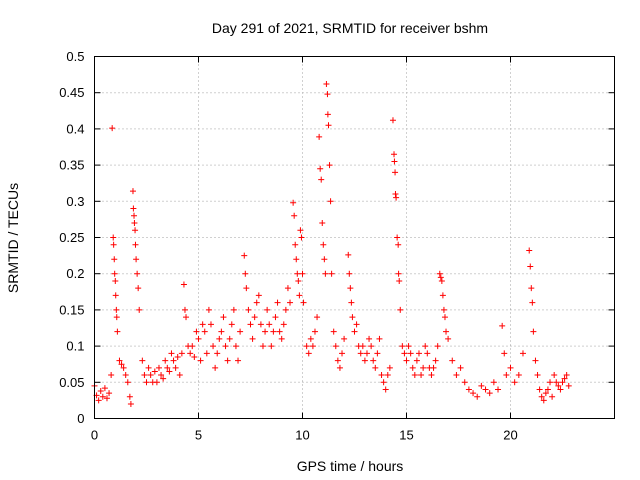 This screenshot has width=640, height=480. I want to click on y-tick-label: 0.5, so click(75, 56).